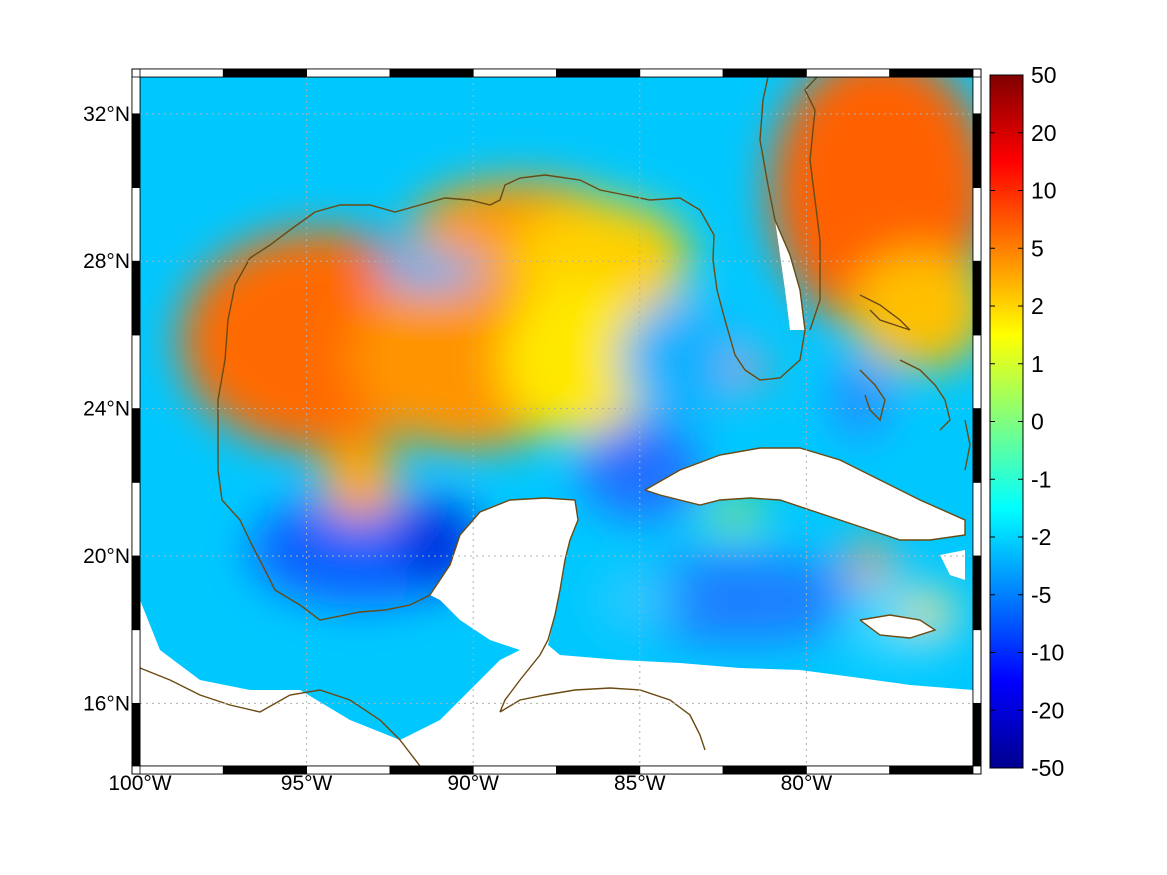  Describe the element at coordinates (1037, 422) in the screenshot. I see `colorbar-tick-label: 0` at that location.